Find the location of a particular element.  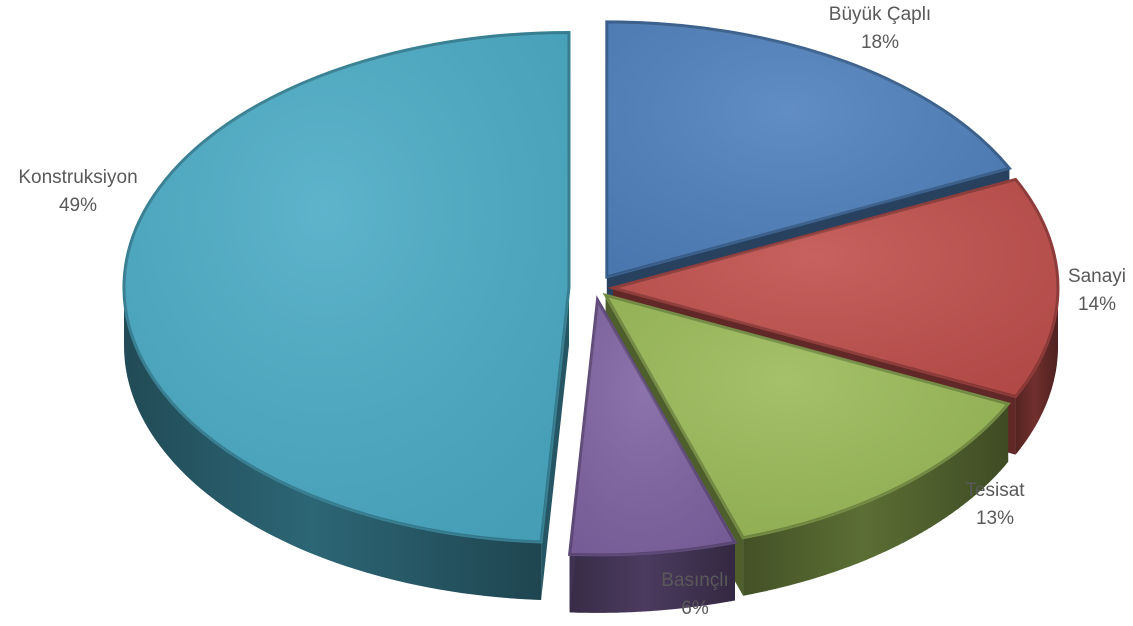

data-label-category-konstruksiyon: Konstruksiyon is located at coordinates (77, 177).